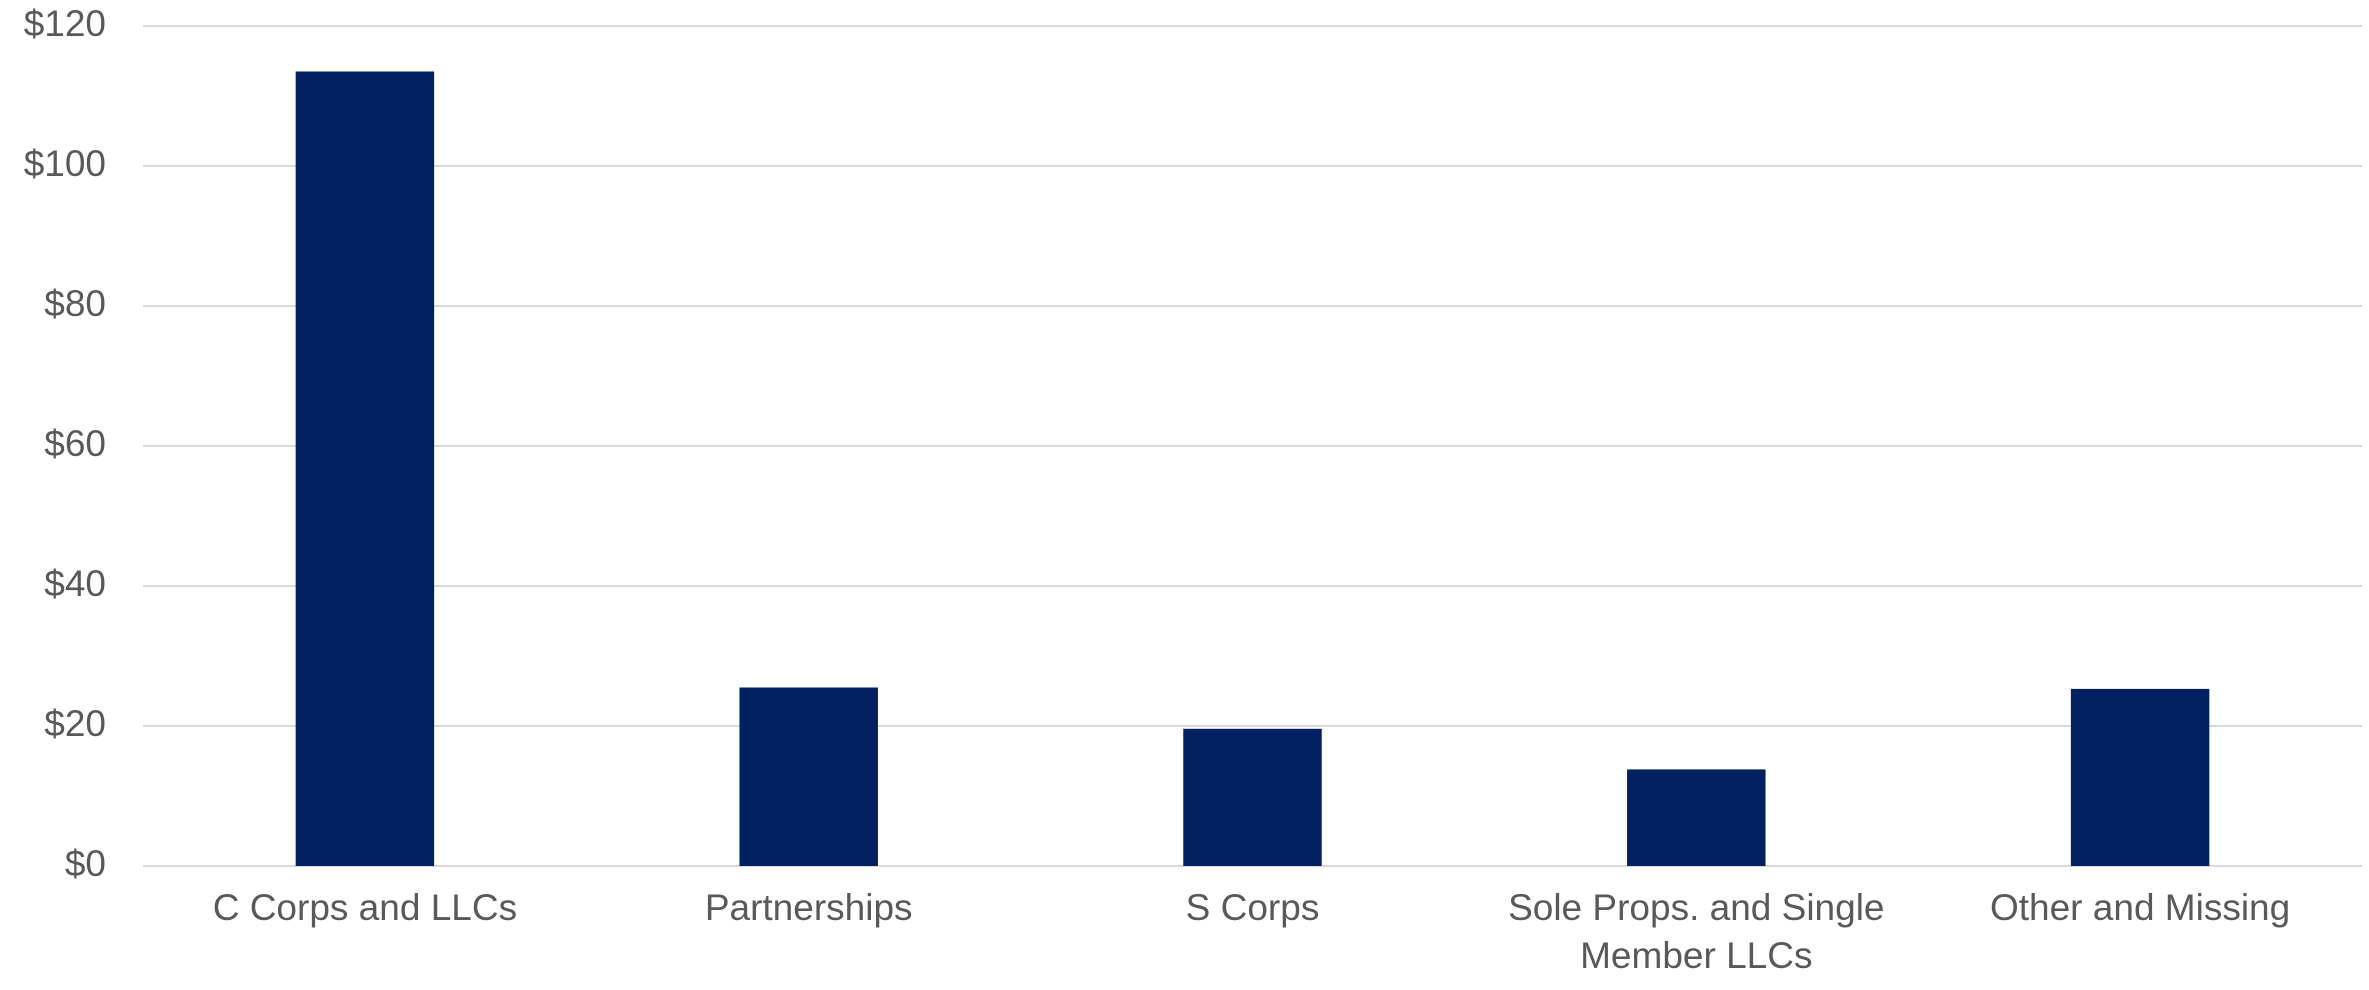 The height and width of the screenshot is (990, 2369). What do you see at coordinates (75, 583) in the screenshot?
I see `y-tick-label: $40` at bounding box center [75, 583].